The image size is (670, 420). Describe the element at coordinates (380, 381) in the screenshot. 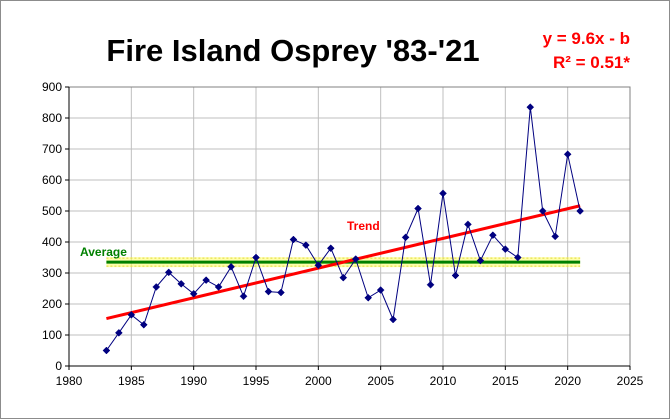

I see `x-tick-label: 2005` at that location.